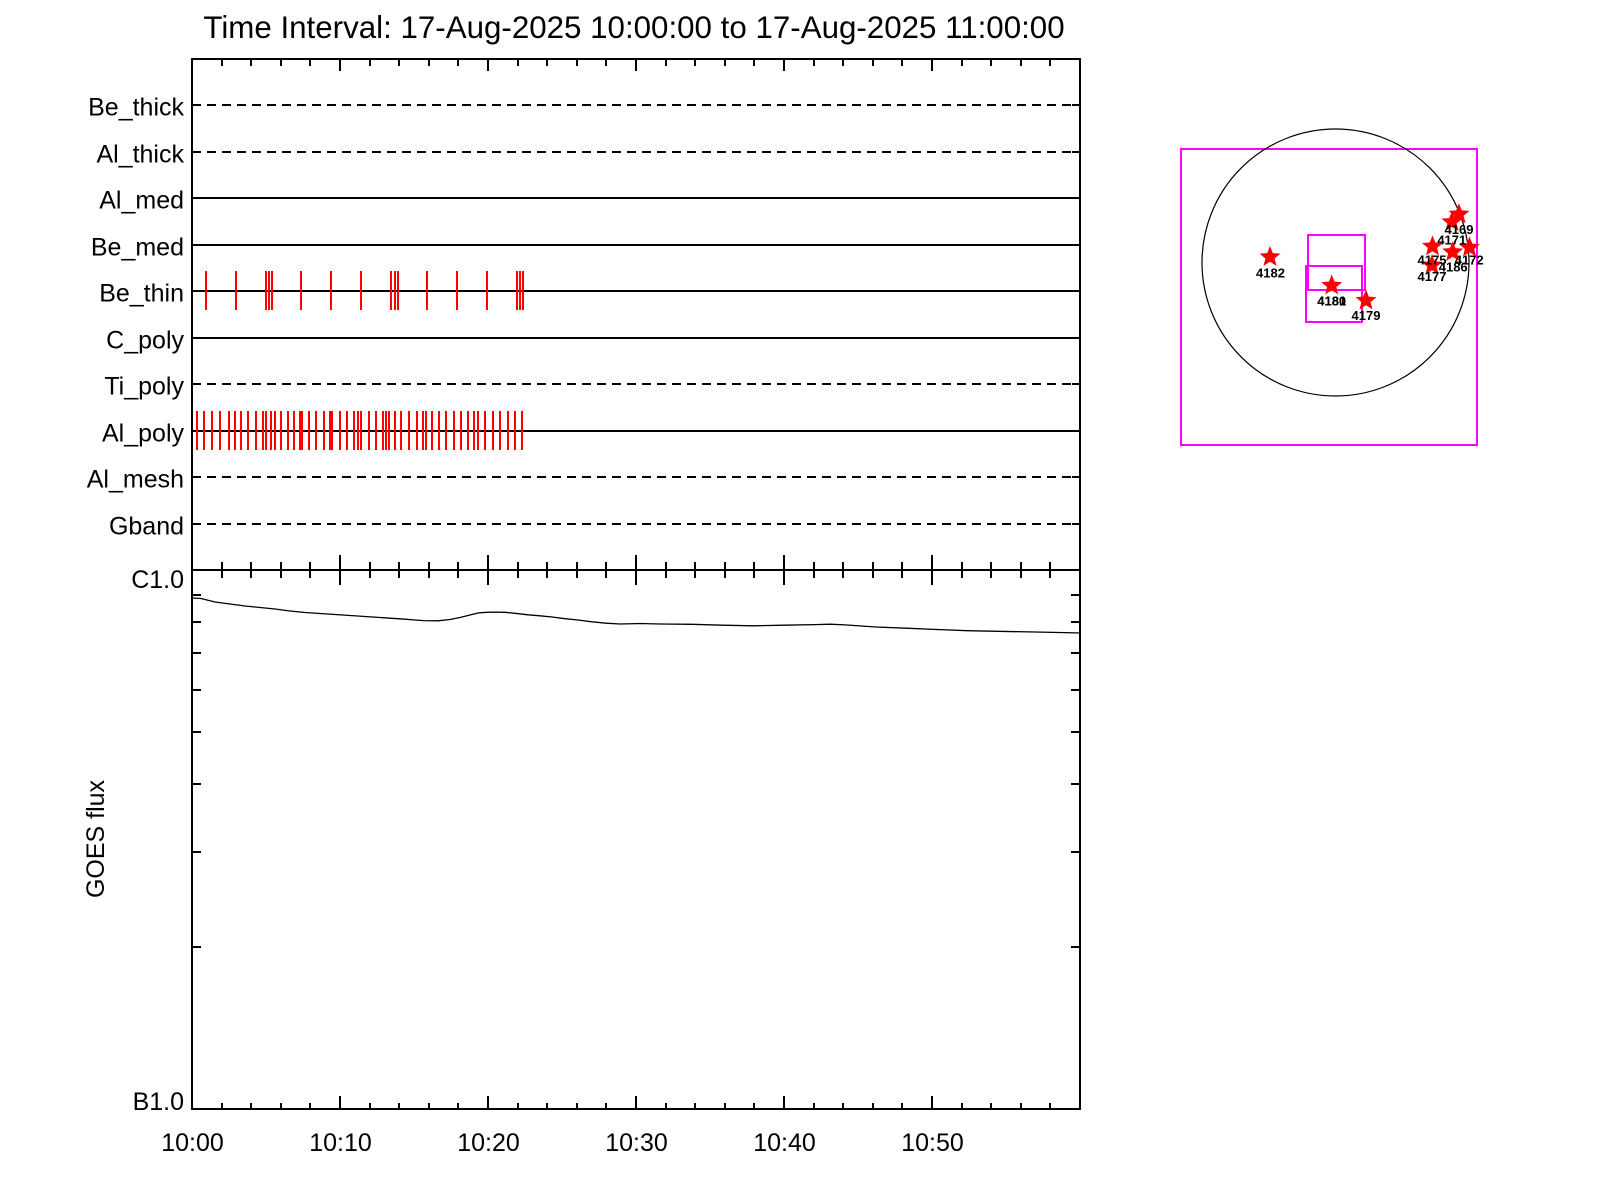 The image size is (1600, 1200). What do you see at coordinates (784, 1143) in the screenshot?
I see `svg-text: 10:40` at bounding box center [784, 1143].